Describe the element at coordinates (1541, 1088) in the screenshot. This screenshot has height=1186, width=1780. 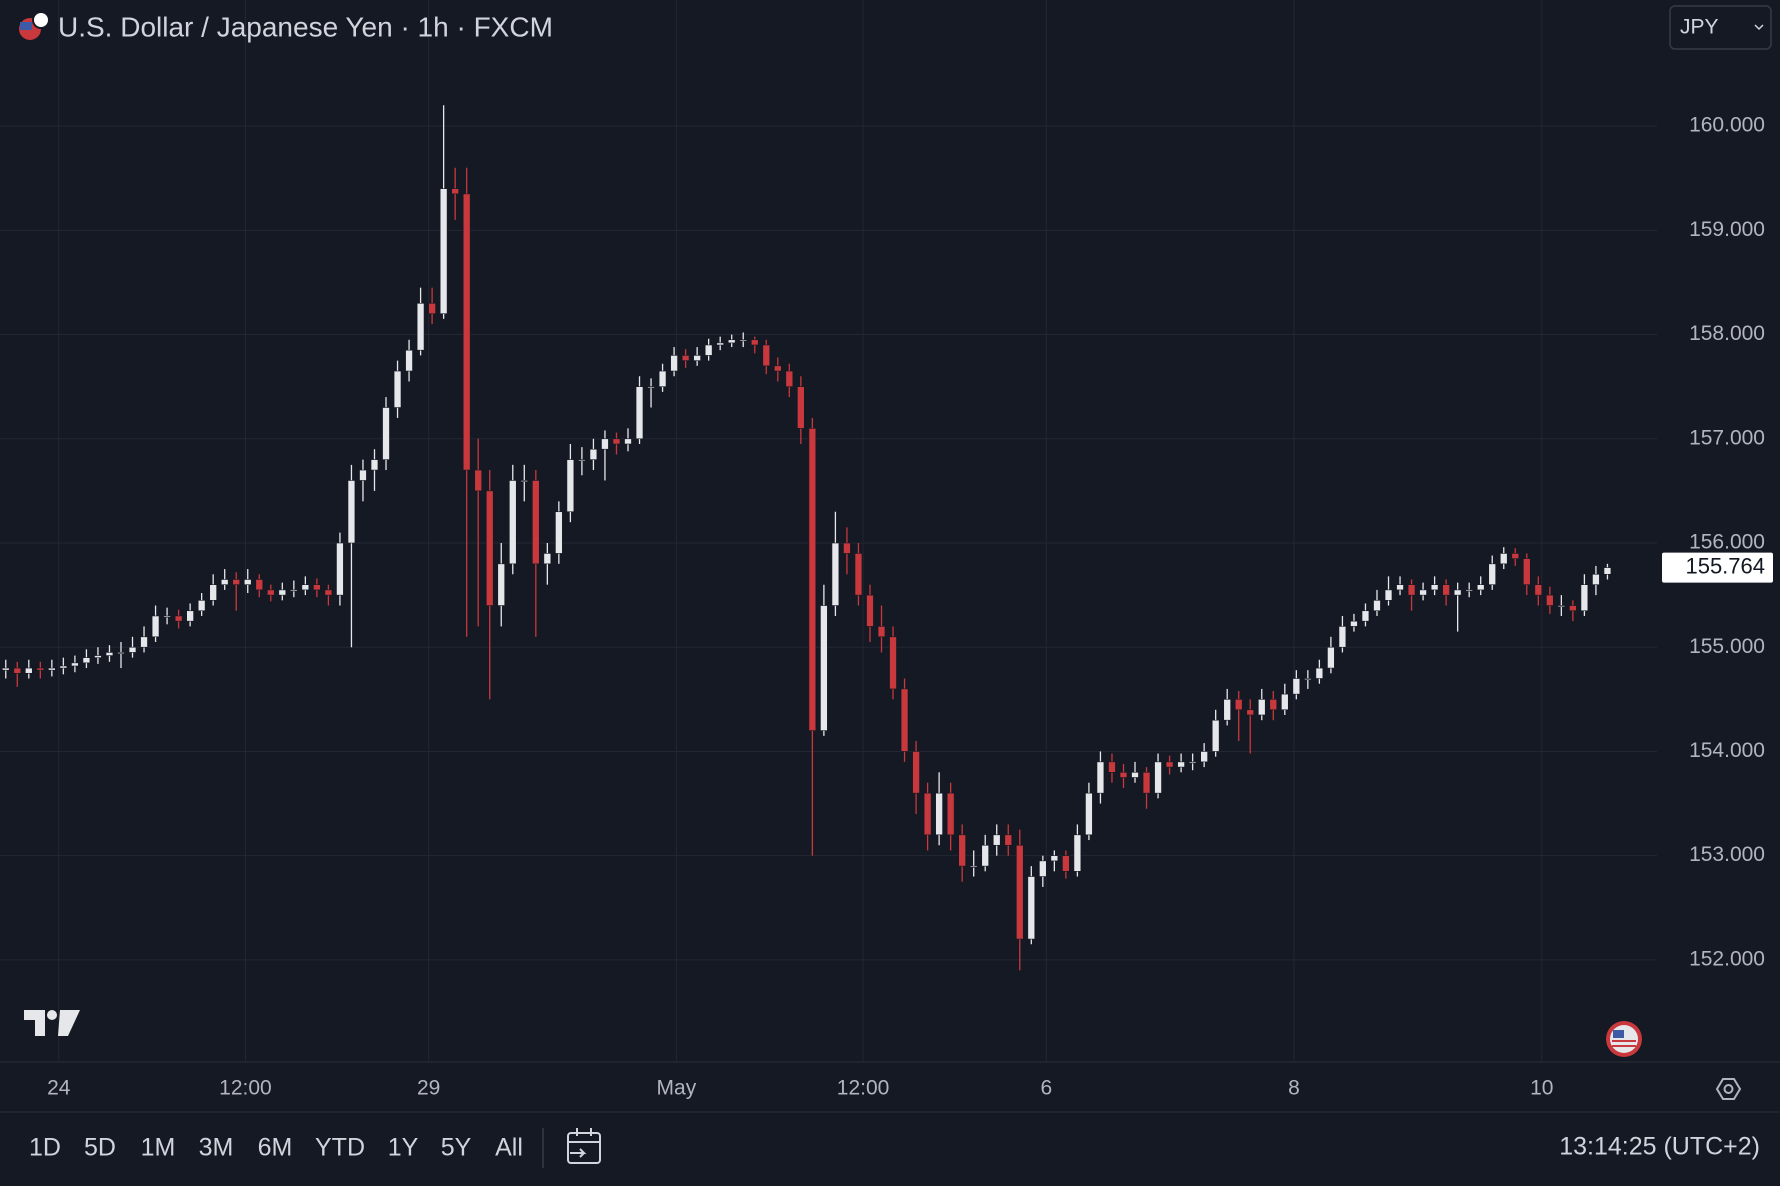
I see `x-tick-label: 10` at that location.